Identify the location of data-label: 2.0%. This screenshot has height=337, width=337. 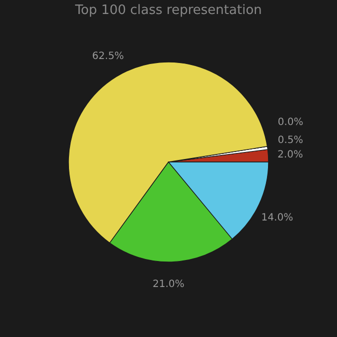
(290, 154).